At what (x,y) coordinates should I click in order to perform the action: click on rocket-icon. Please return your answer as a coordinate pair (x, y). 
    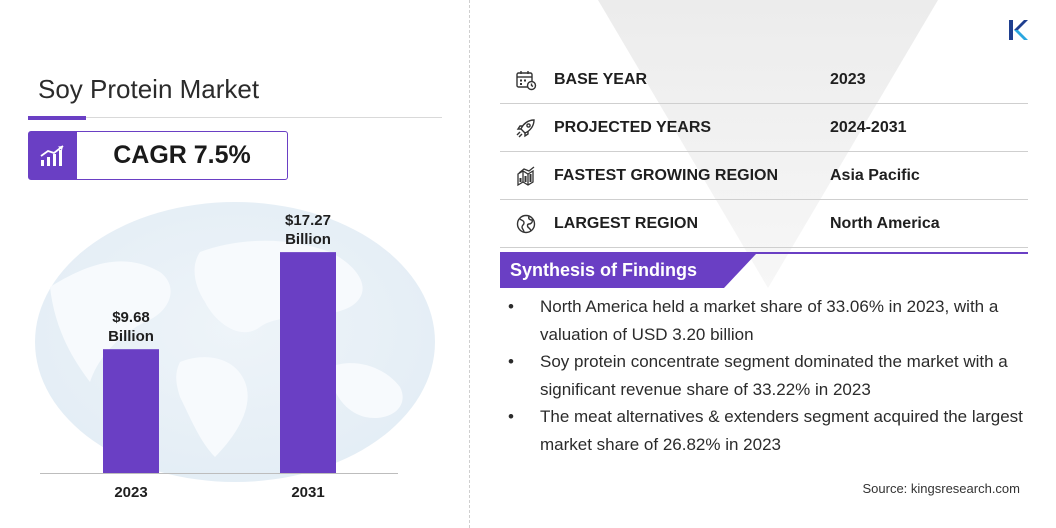
    Looking at the image, I should click on (526, 128).